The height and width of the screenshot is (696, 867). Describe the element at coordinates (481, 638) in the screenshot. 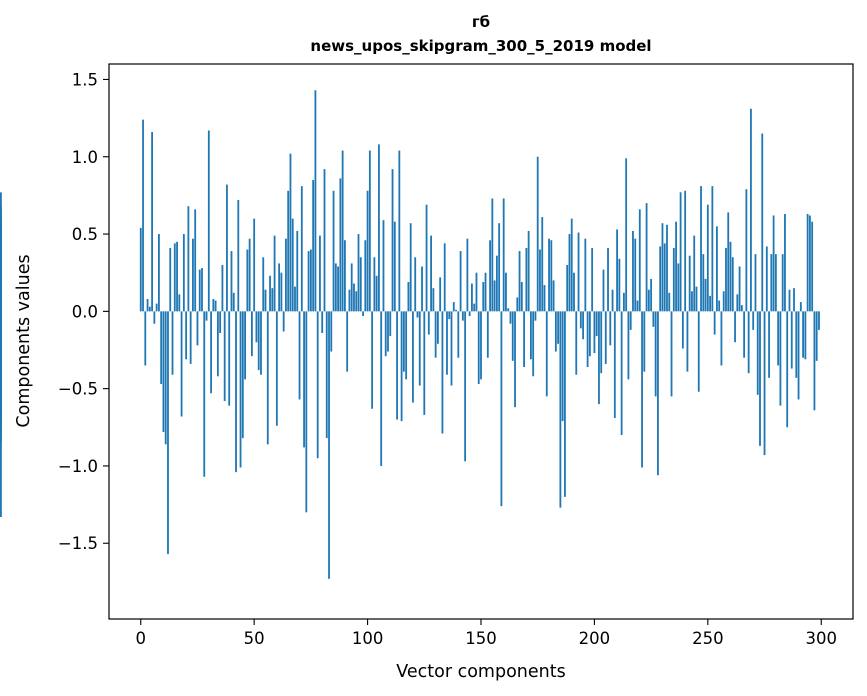

I see `x-tick-label: 150` at that location.